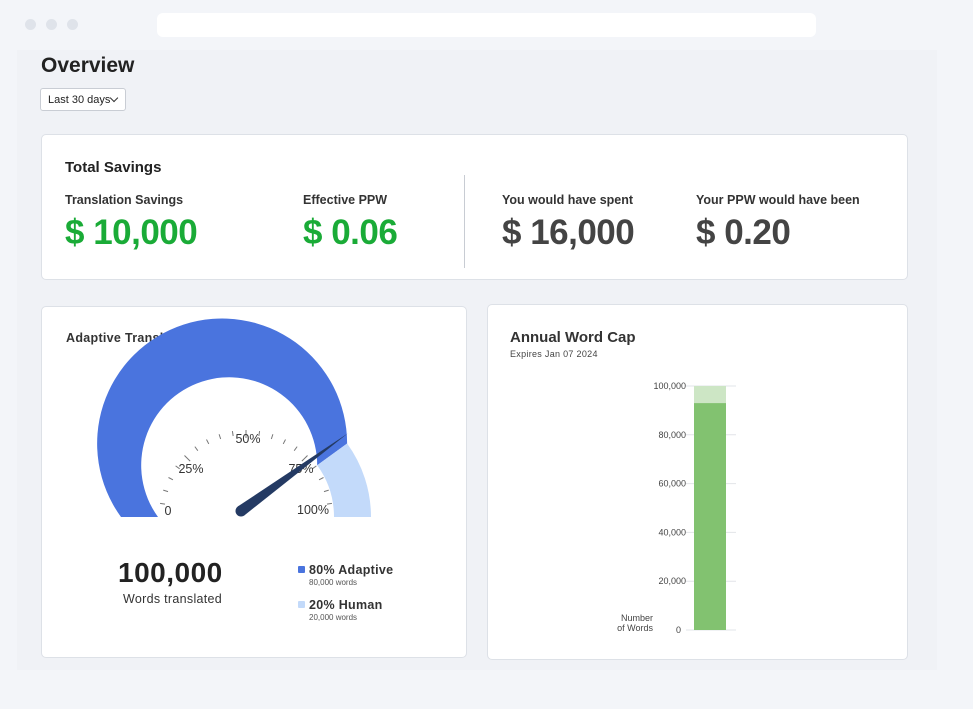  I want to click on y-tick-label: 60,000, so click(672, 484).